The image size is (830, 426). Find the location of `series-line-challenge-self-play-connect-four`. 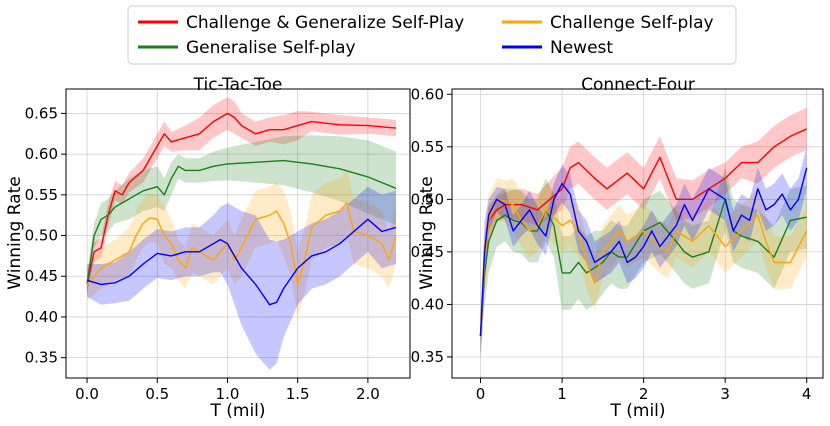

series-line-challenge-self-play-connect-four is located at coordinates (643, 267).